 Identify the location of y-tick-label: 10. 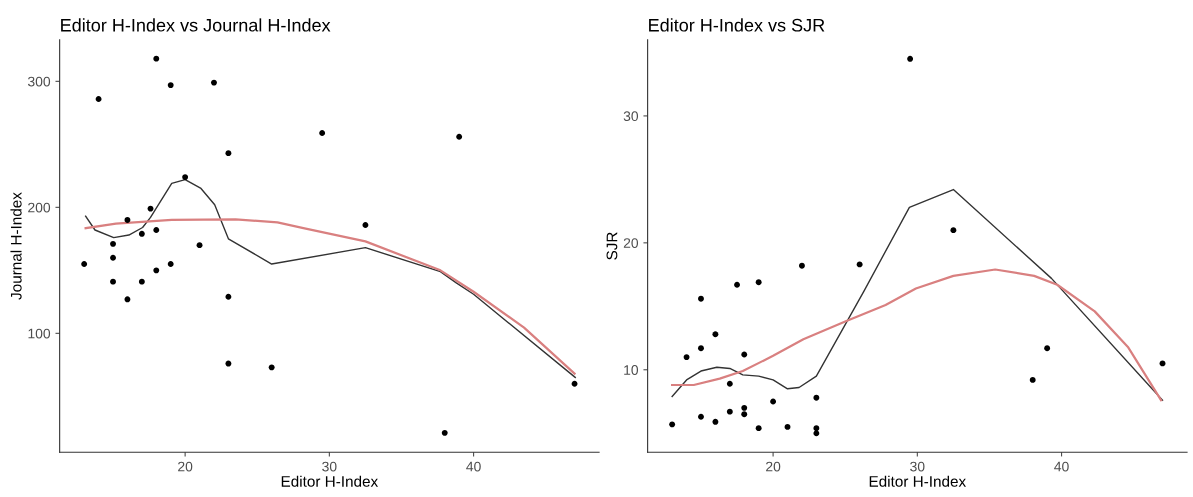
(631, 370).